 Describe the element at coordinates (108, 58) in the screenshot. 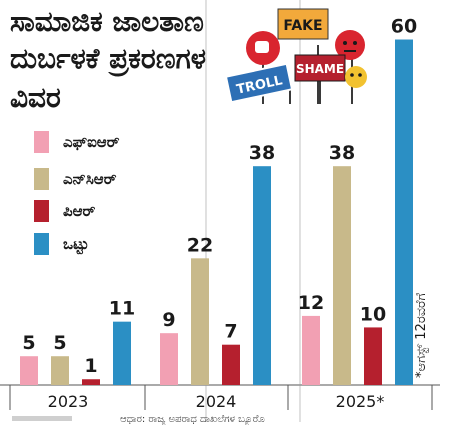

I see `chart-title-line-2: ದುರ್ಬಳಕೆ ಪ್ರಕರಣಗಳ` at that location.